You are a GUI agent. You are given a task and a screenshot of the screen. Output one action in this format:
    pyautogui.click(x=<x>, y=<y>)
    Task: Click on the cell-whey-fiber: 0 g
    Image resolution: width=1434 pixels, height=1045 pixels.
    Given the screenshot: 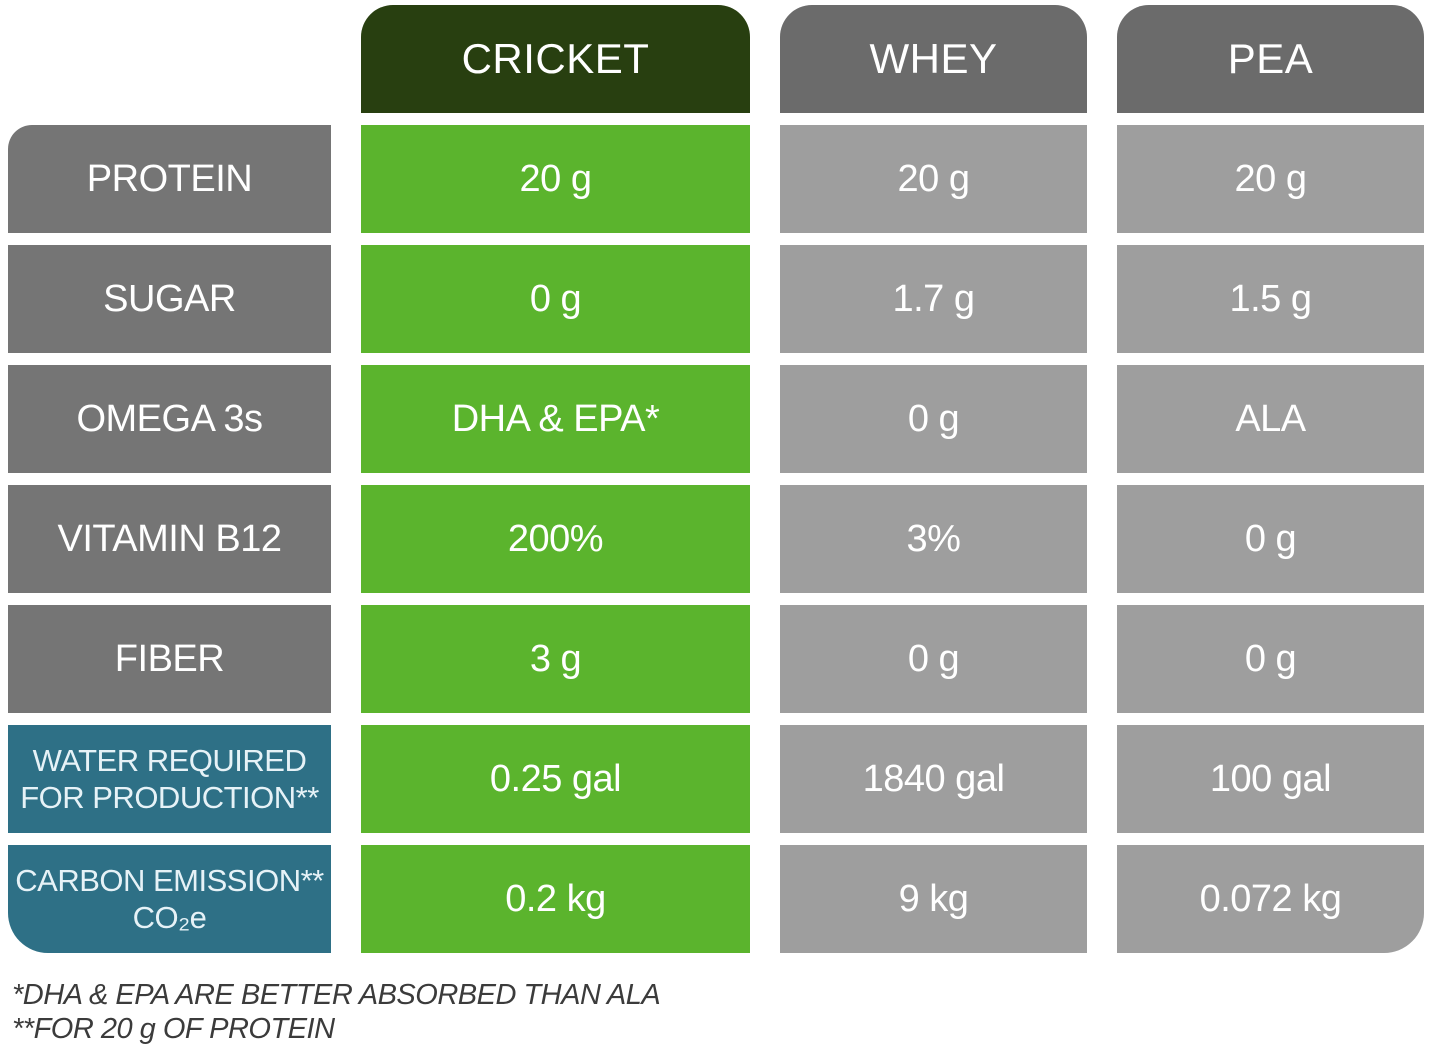 What is the action you would take?
    pyautogui.click(x=933, y=659)
    